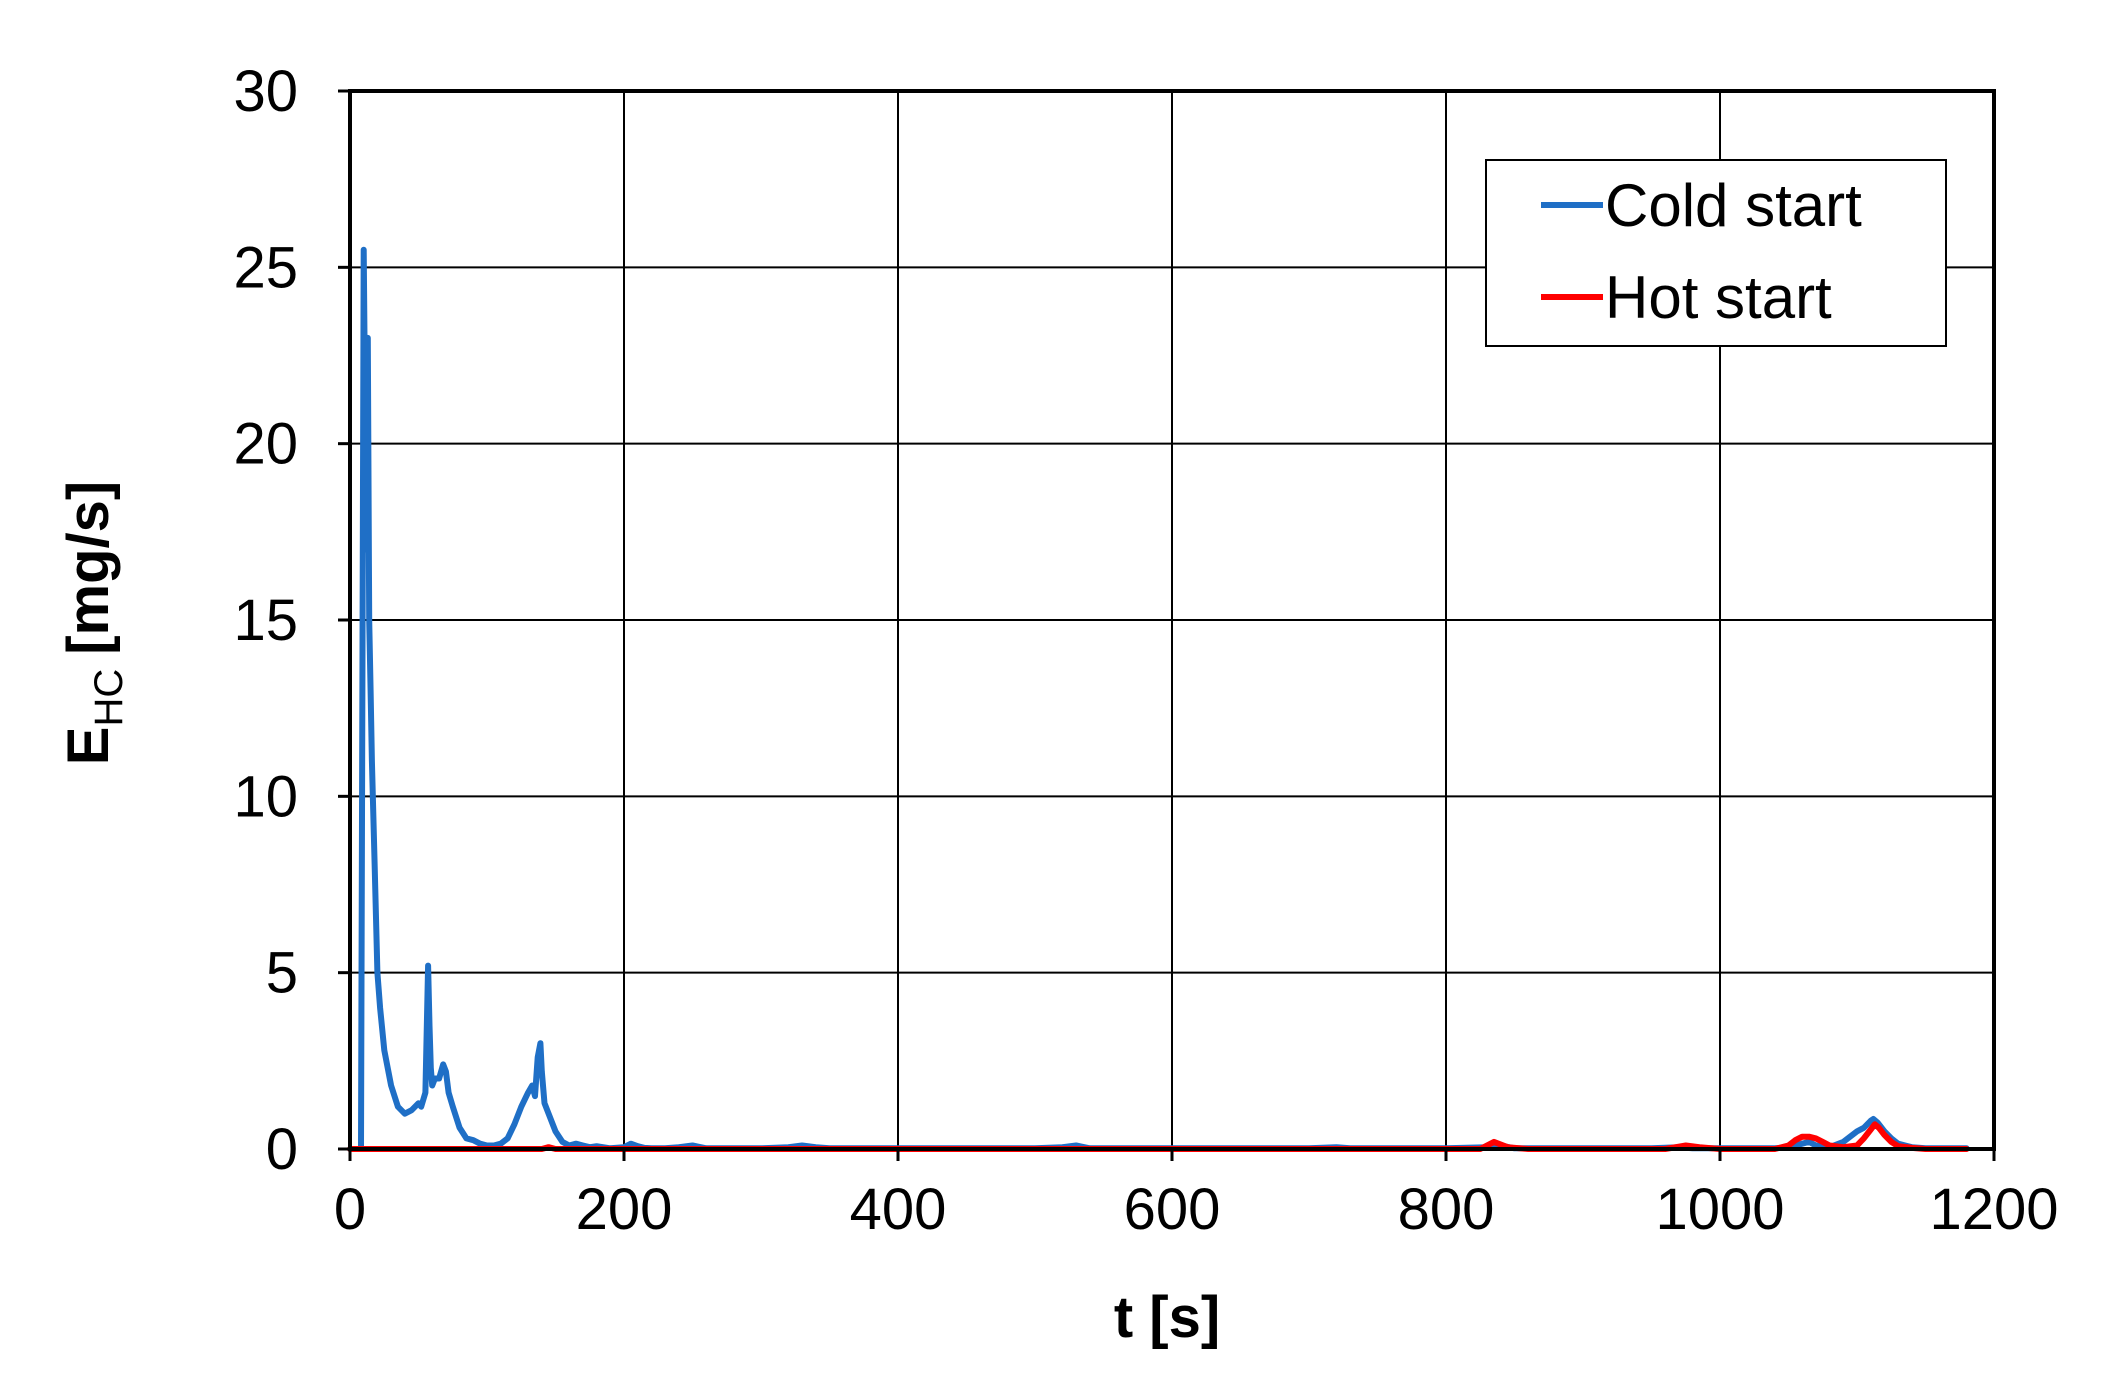  I want to click on x-tick-label: 1000, so click(1719, 1209).